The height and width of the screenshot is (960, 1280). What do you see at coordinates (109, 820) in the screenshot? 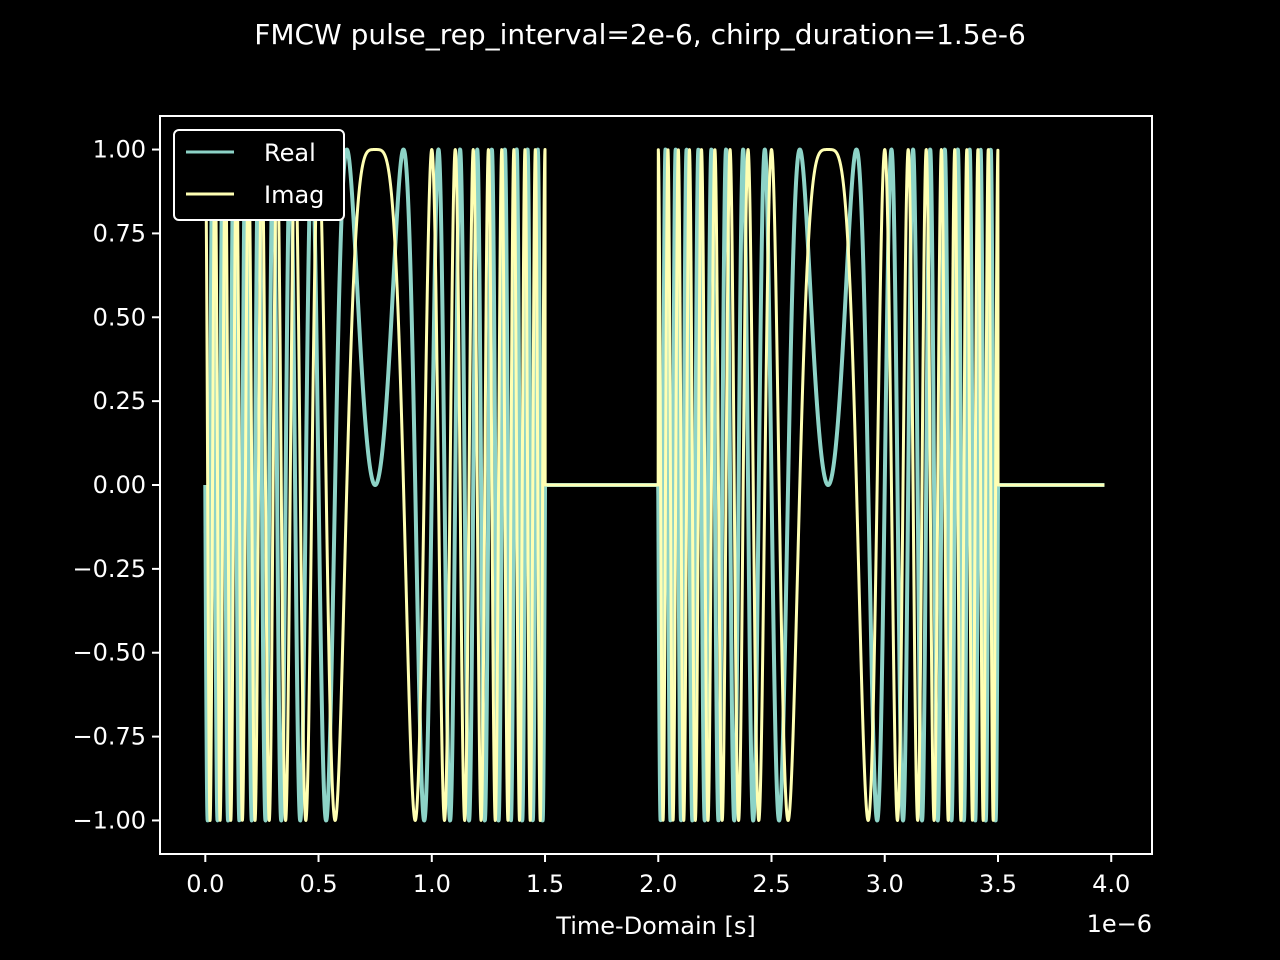
I see `y-tick-label: −1.00` at bounding box center [109, 820].